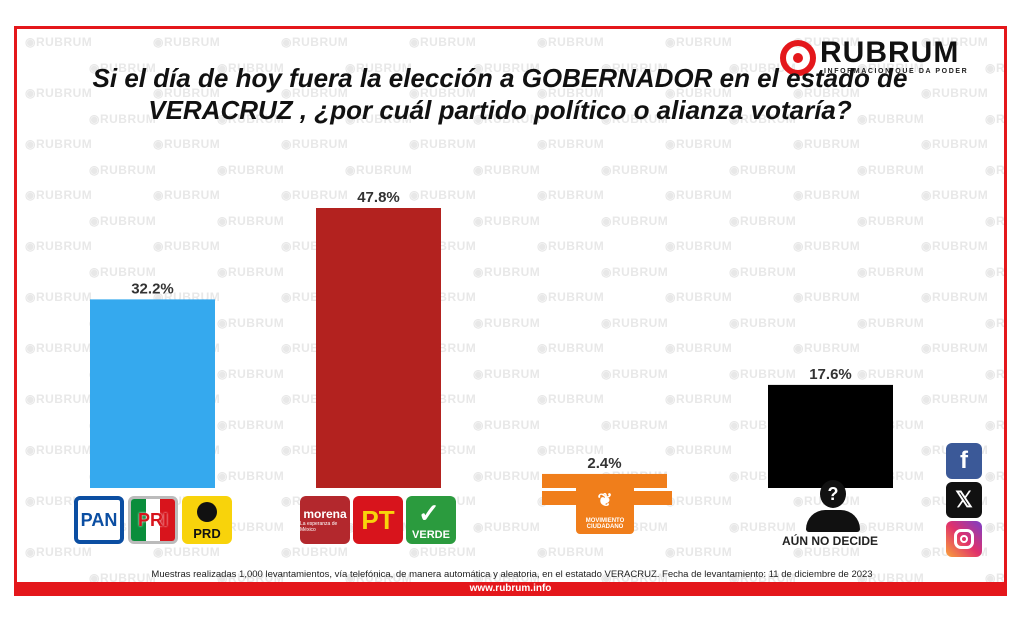 The height and width of the screenshot is (622, 1024). I want to click on verde-label: VERDE, so click(431, 535).